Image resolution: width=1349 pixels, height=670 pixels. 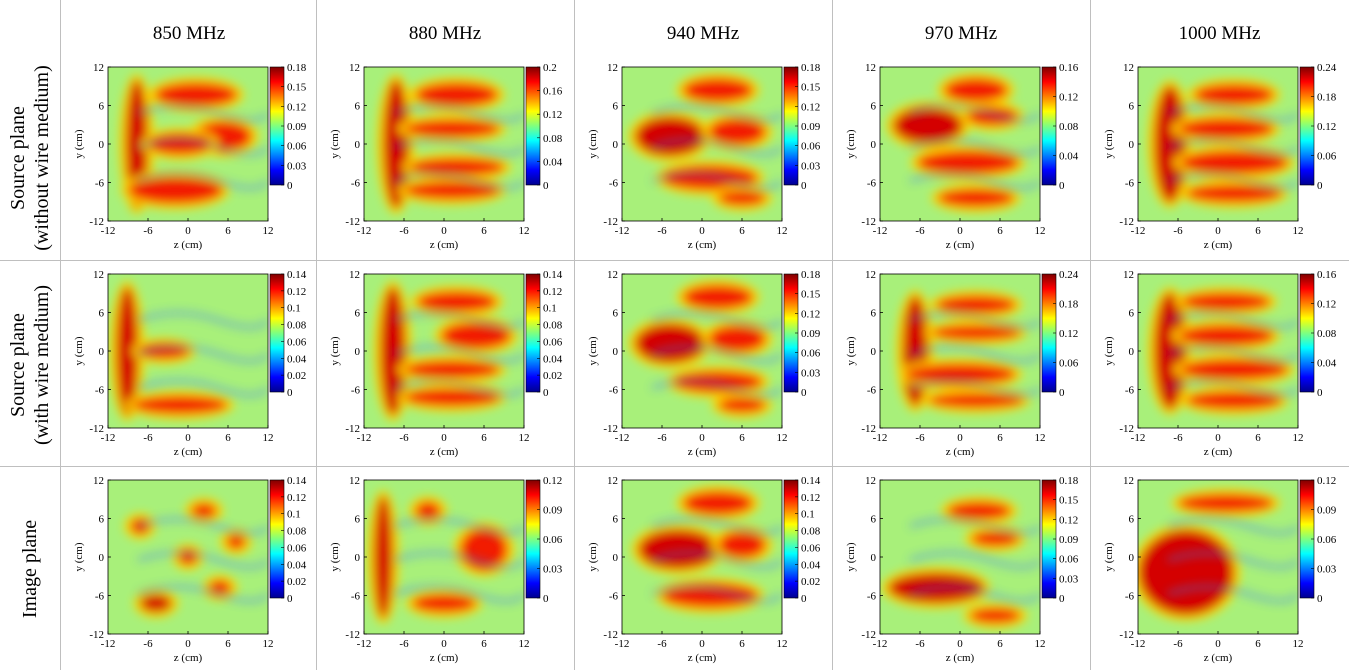 What do you see at coordinates (1327, 364) in the screenshot?
I see `colorbar-tick-label: 0.04` at bounding box center [1327, 364].